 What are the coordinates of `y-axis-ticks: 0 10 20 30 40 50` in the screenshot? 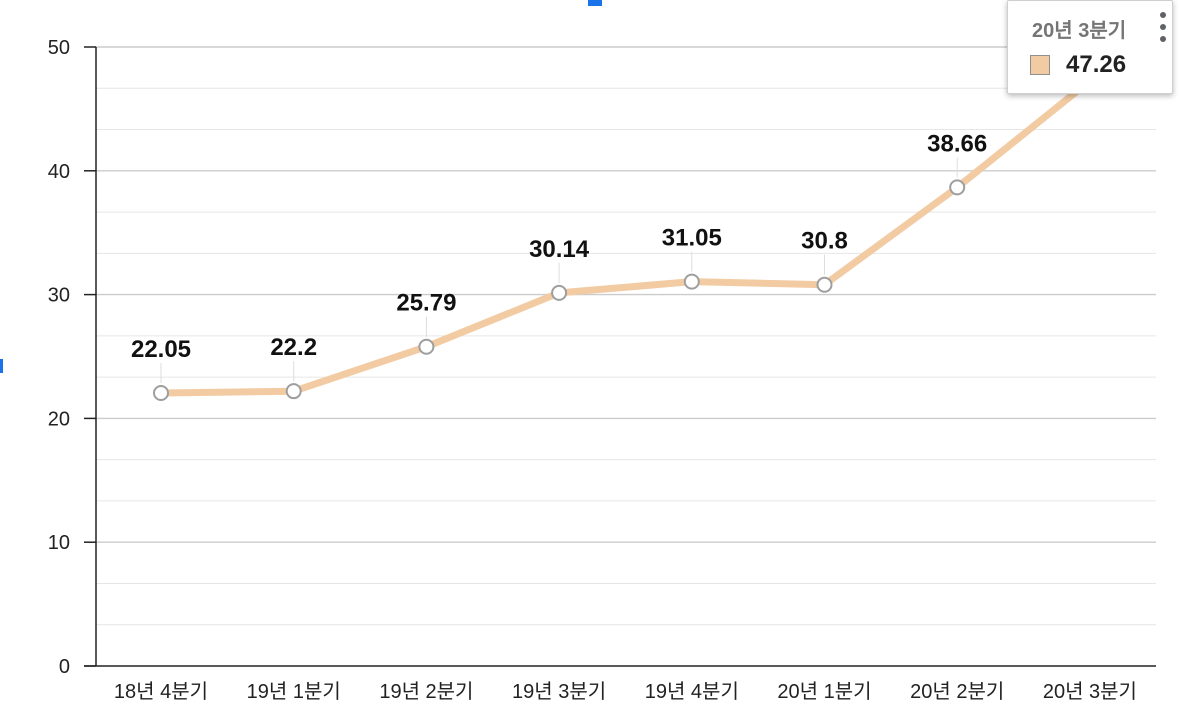 It's located at (72, 357).